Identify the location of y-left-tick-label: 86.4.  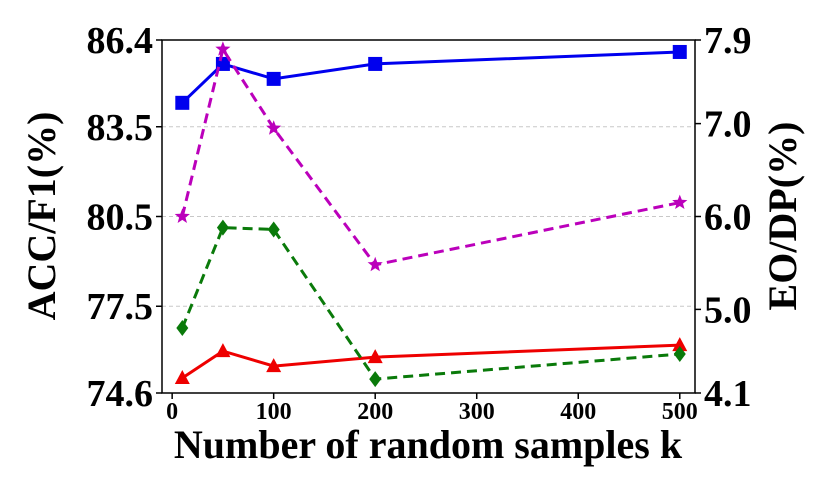
(120, 41).